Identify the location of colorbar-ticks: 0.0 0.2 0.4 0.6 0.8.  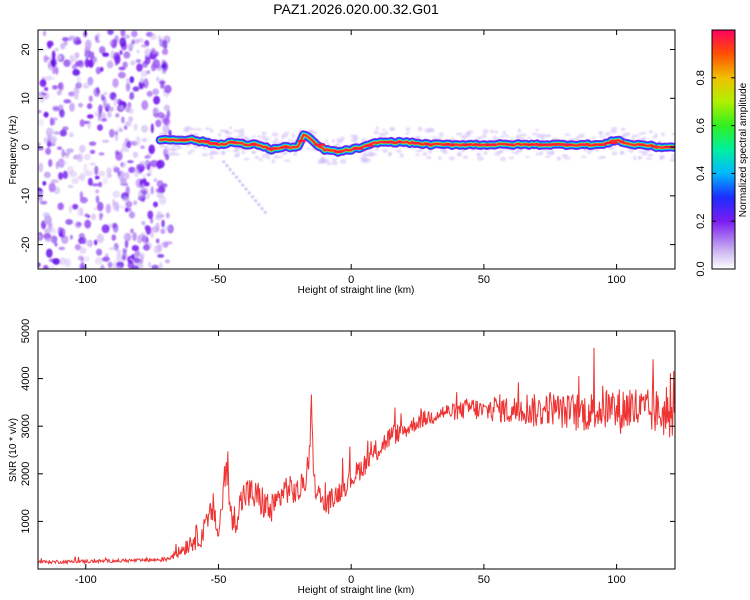
(715, 173).